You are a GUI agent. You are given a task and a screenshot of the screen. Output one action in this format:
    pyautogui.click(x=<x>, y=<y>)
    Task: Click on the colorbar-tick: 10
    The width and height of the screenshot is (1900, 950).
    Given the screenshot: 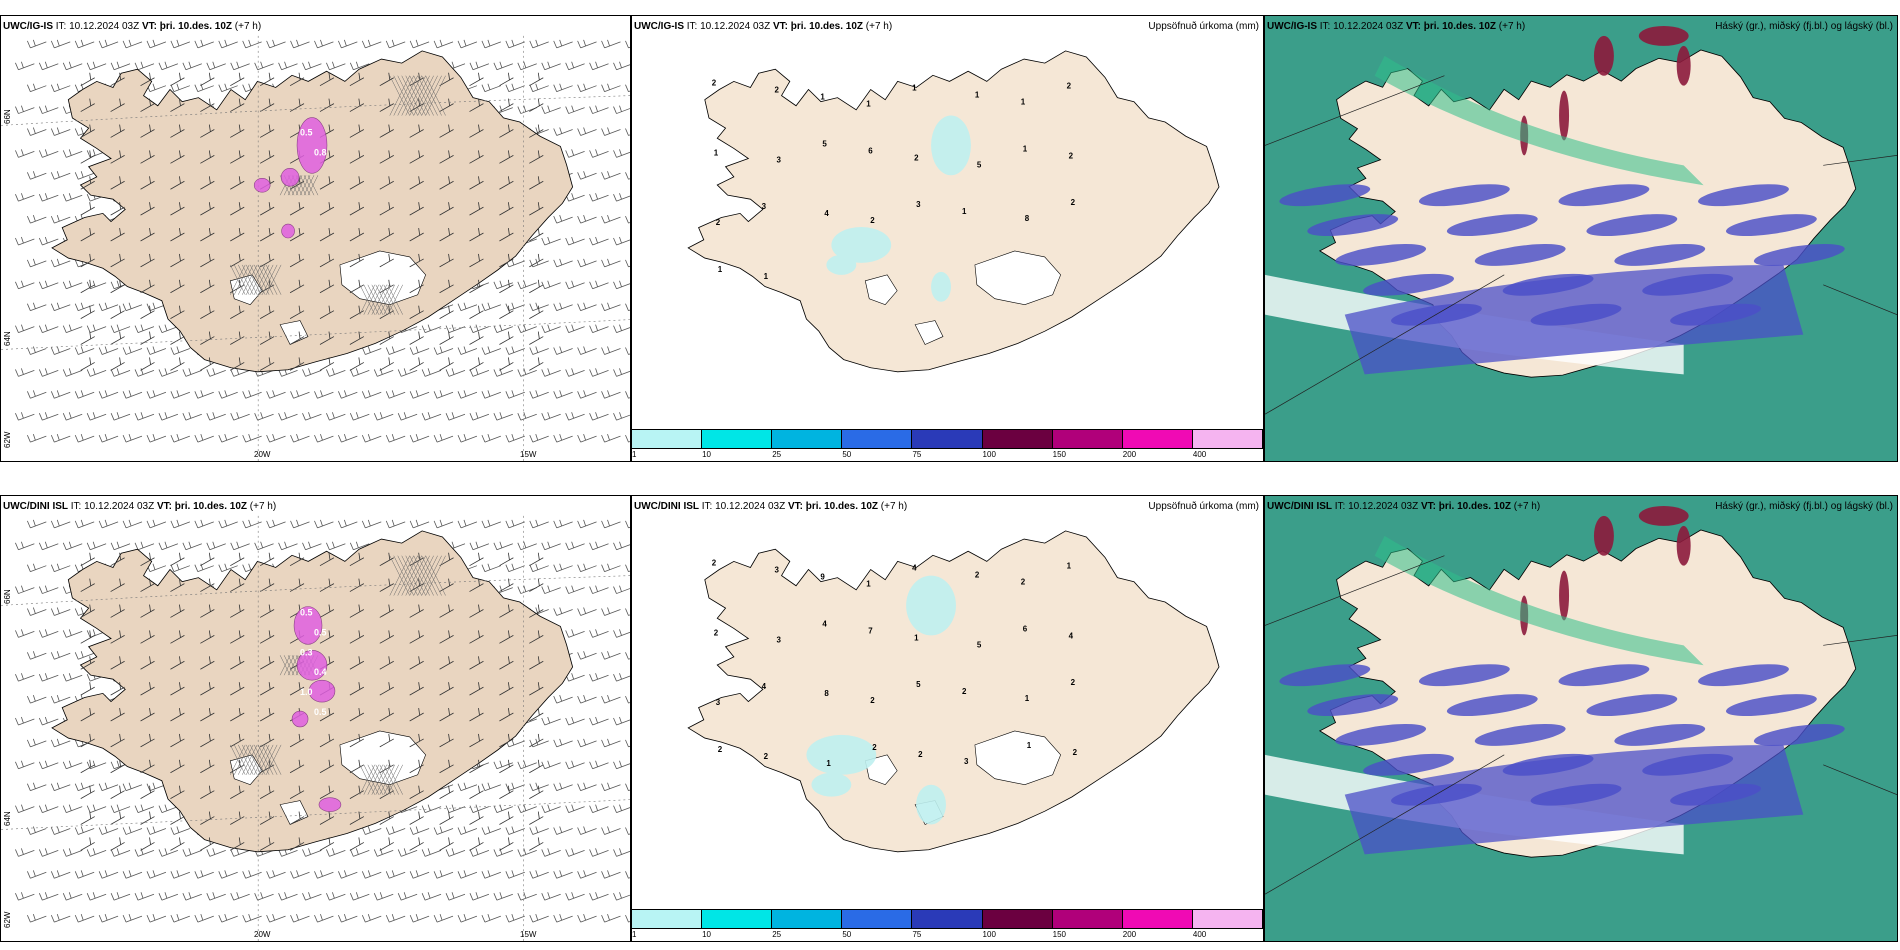 What is the action you would take?
    pyautogui.click(x=707, y=934)
    